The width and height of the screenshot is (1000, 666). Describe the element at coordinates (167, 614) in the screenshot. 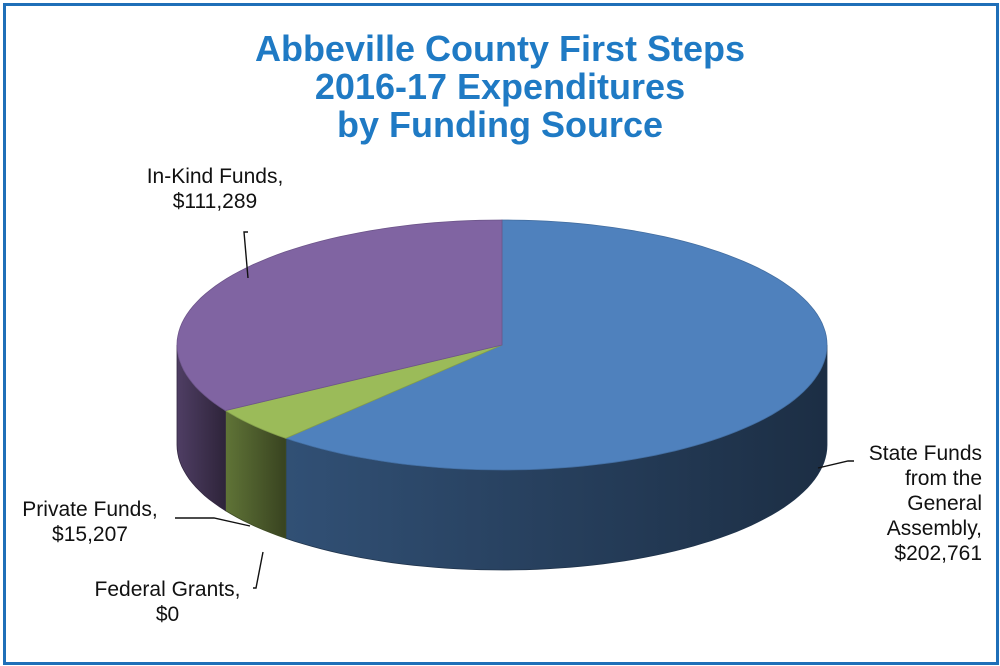

I see `label-federal-line-2: $0` at that location.